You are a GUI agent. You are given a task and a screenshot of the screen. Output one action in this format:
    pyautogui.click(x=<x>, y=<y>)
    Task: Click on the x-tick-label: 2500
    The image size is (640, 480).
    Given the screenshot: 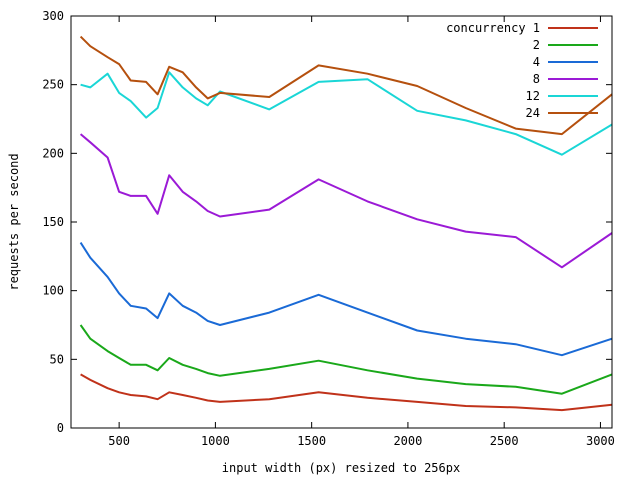 What is the action you would take?
    pyautogui.click(x=504, y=441)
    